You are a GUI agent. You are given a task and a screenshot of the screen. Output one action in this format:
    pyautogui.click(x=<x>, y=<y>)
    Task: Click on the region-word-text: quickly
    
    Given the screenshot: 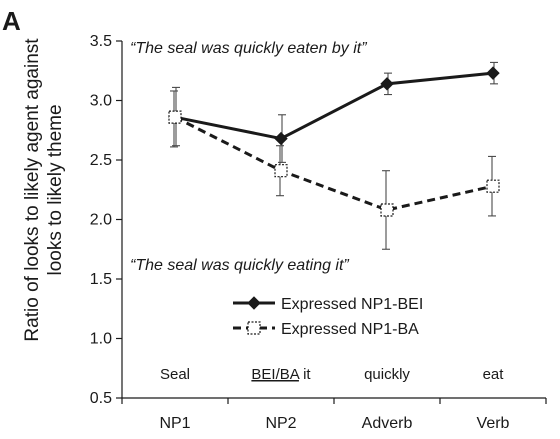 What is the action you would take?
    pyautogui.click(x=387, y=374)
    